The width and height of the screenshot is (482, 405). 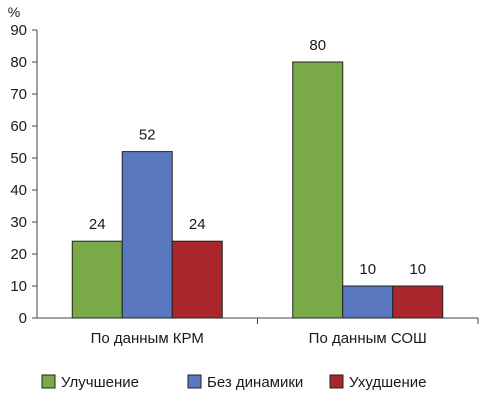 I want to click on bar-value-label: 52, so click(x=147, y=135).